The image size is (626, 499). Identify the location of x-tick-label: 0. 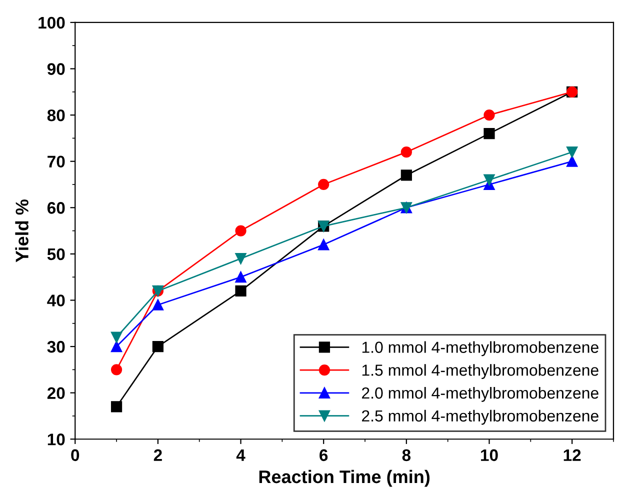
(75, 455).